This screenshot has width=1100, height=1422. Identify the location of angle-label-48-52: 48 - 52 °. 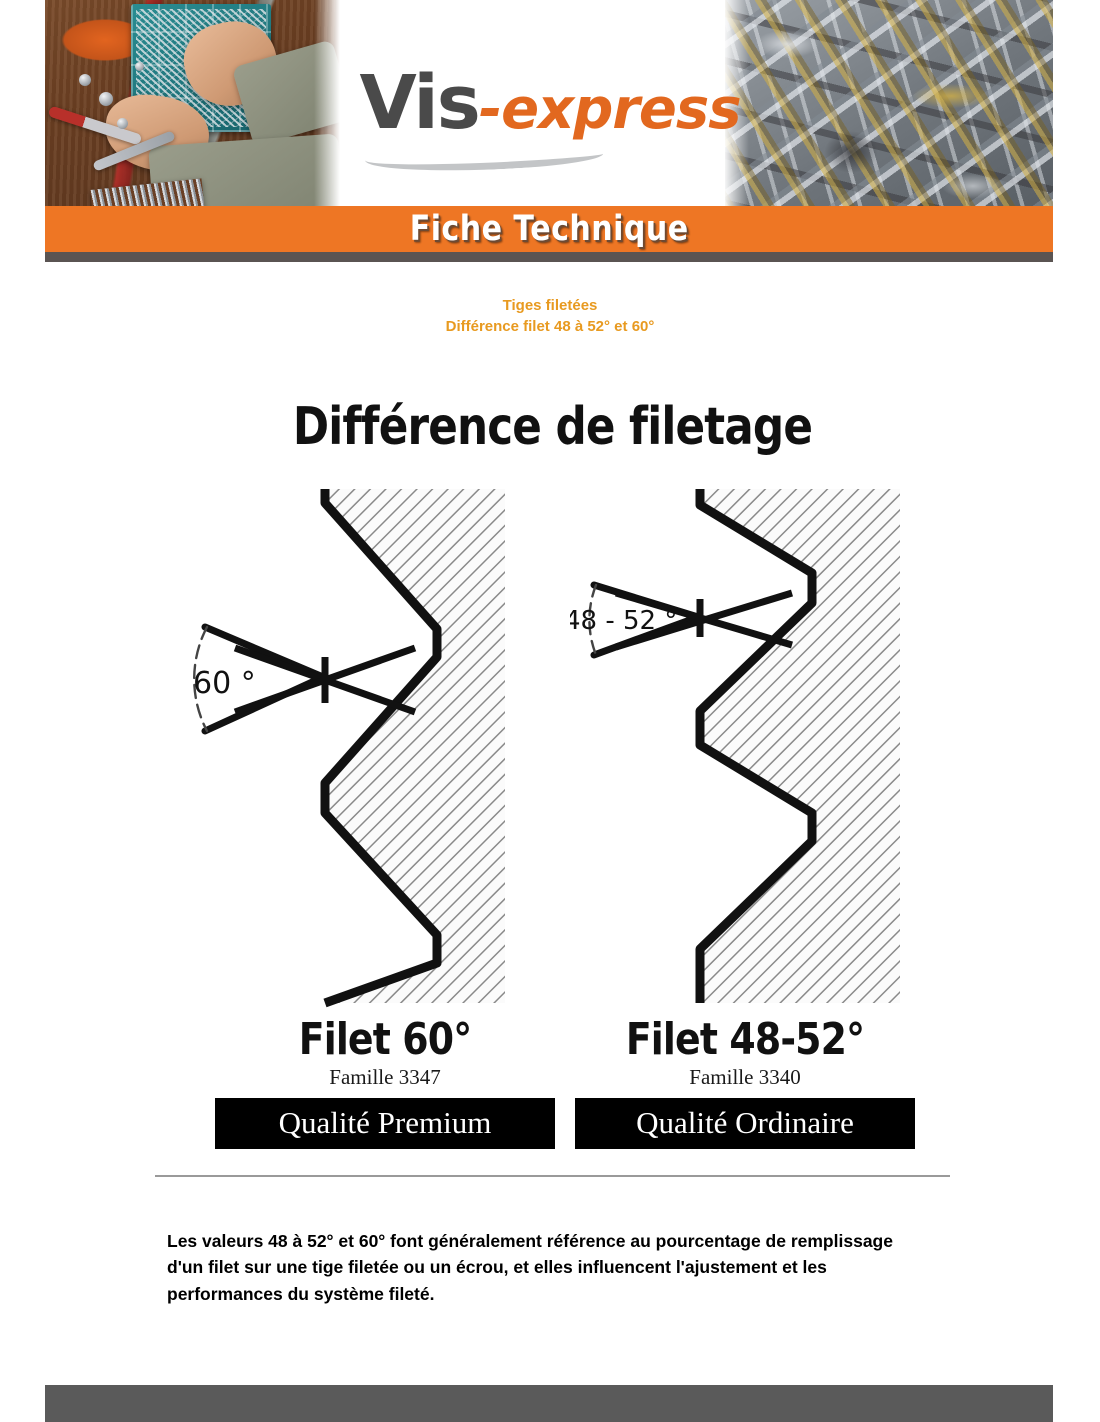
(623, 621).